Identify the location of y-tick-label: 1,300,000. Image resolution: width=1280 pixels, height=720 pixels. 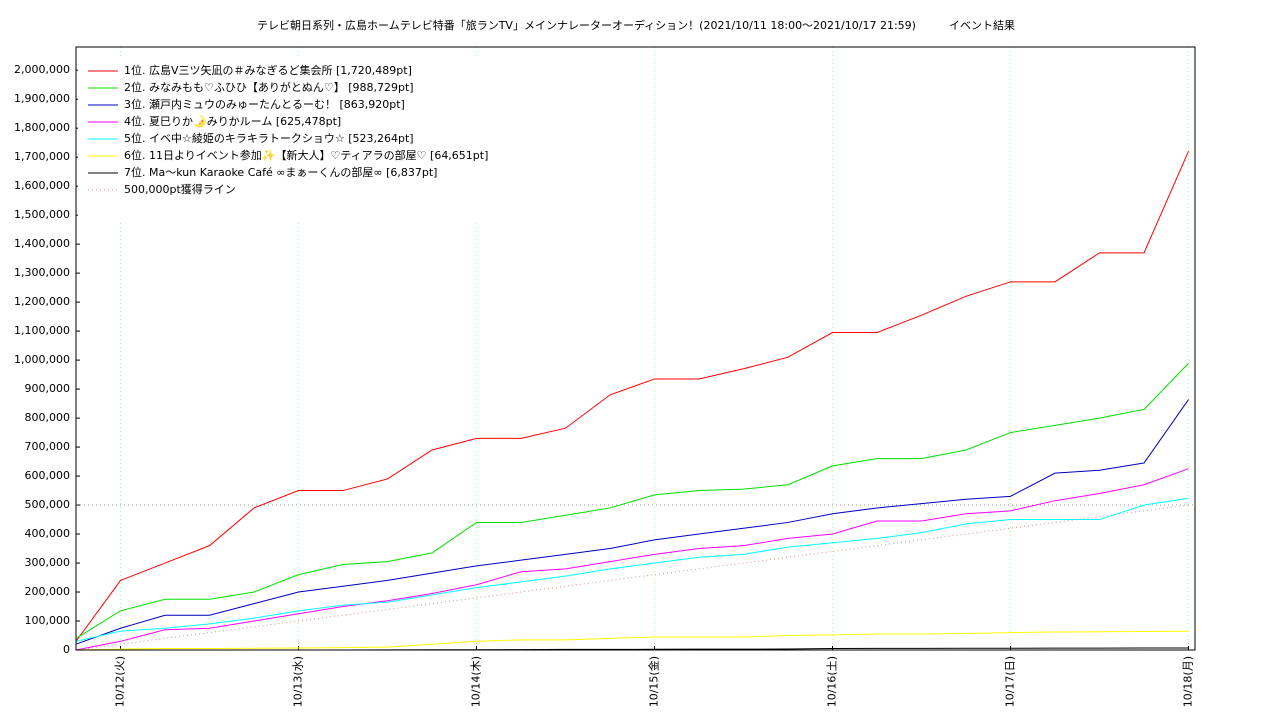
(42, 272).